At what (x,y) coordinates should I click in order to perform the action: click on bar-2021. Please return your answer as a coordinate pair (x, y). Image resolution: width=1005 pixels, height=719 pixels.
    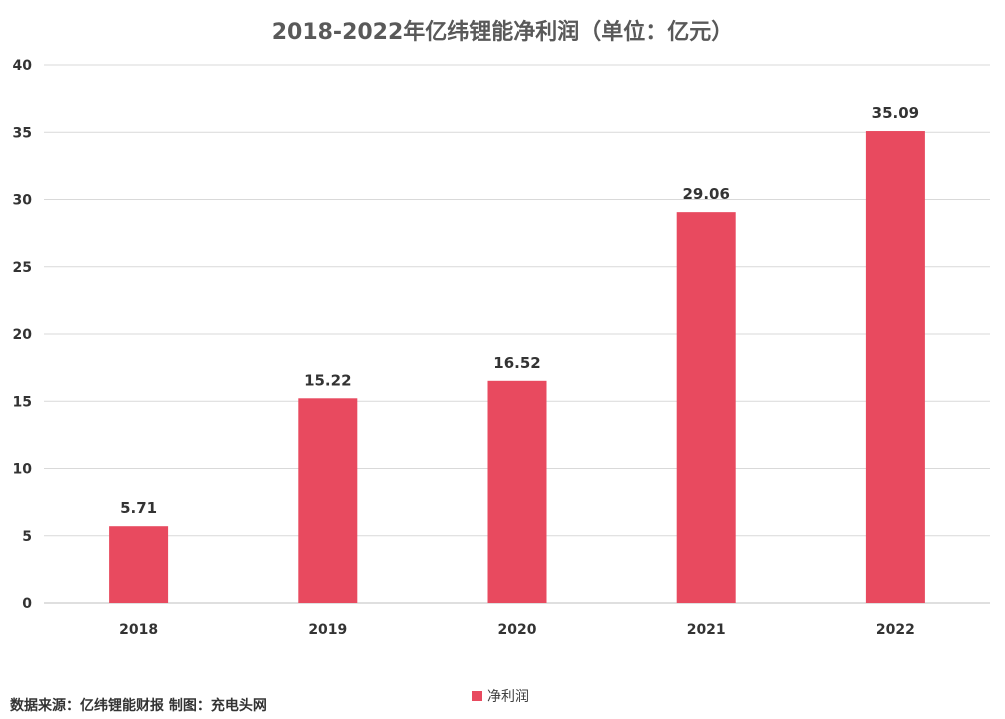
    Looking at the image, I should click on (706, 407).